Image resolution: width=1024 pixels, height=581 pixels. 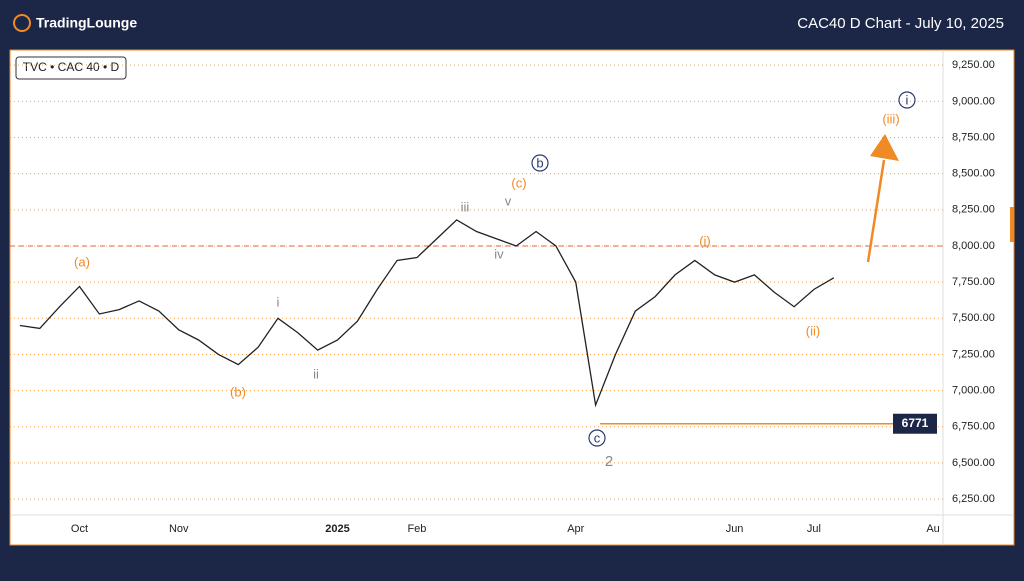 What do you see at coordinates (79, 529) in the screenshot?
I see `x-tick-label: Oct` at bounding box center [79, 529].